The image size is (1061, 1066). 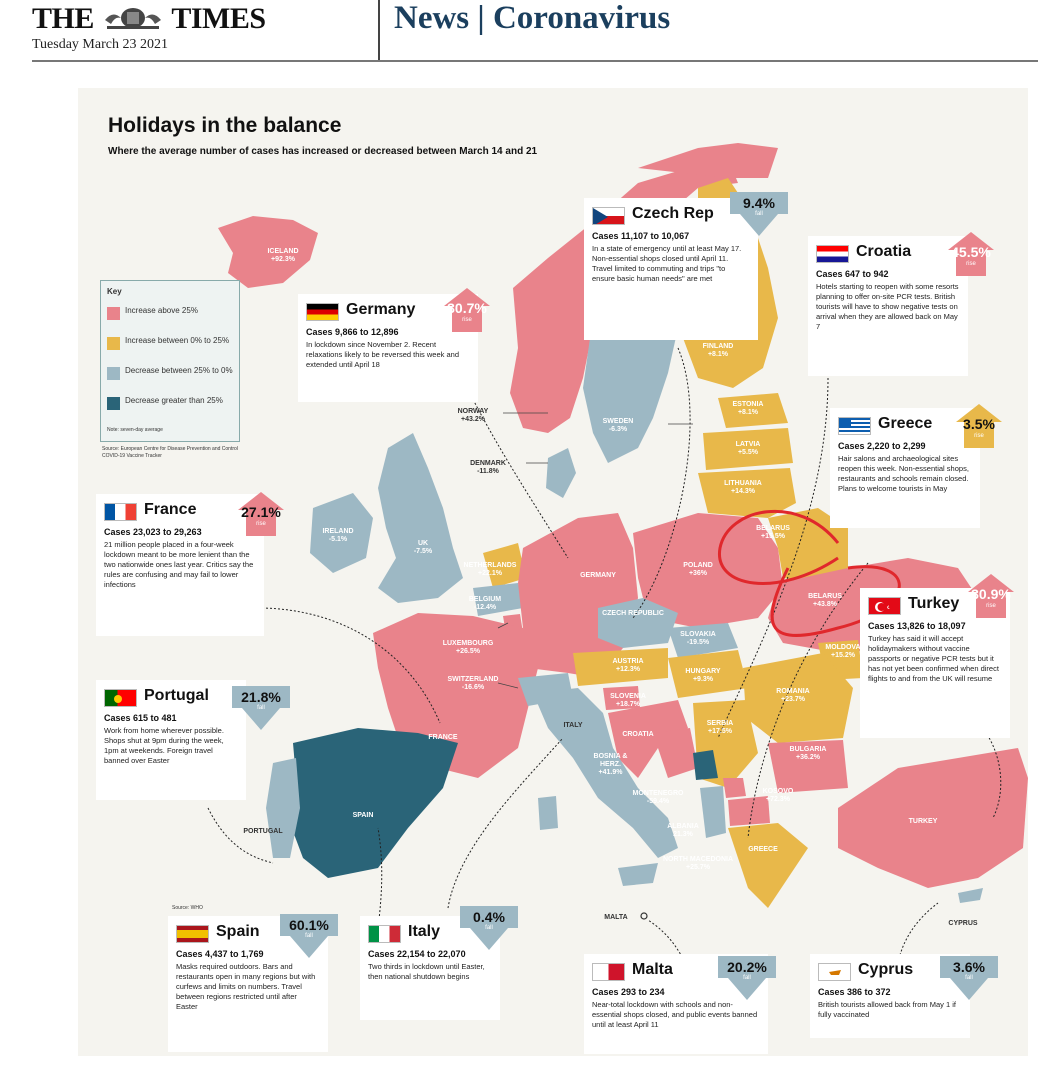 I want to click on badge-spain-dir: fall, so click(x=309, y=936).